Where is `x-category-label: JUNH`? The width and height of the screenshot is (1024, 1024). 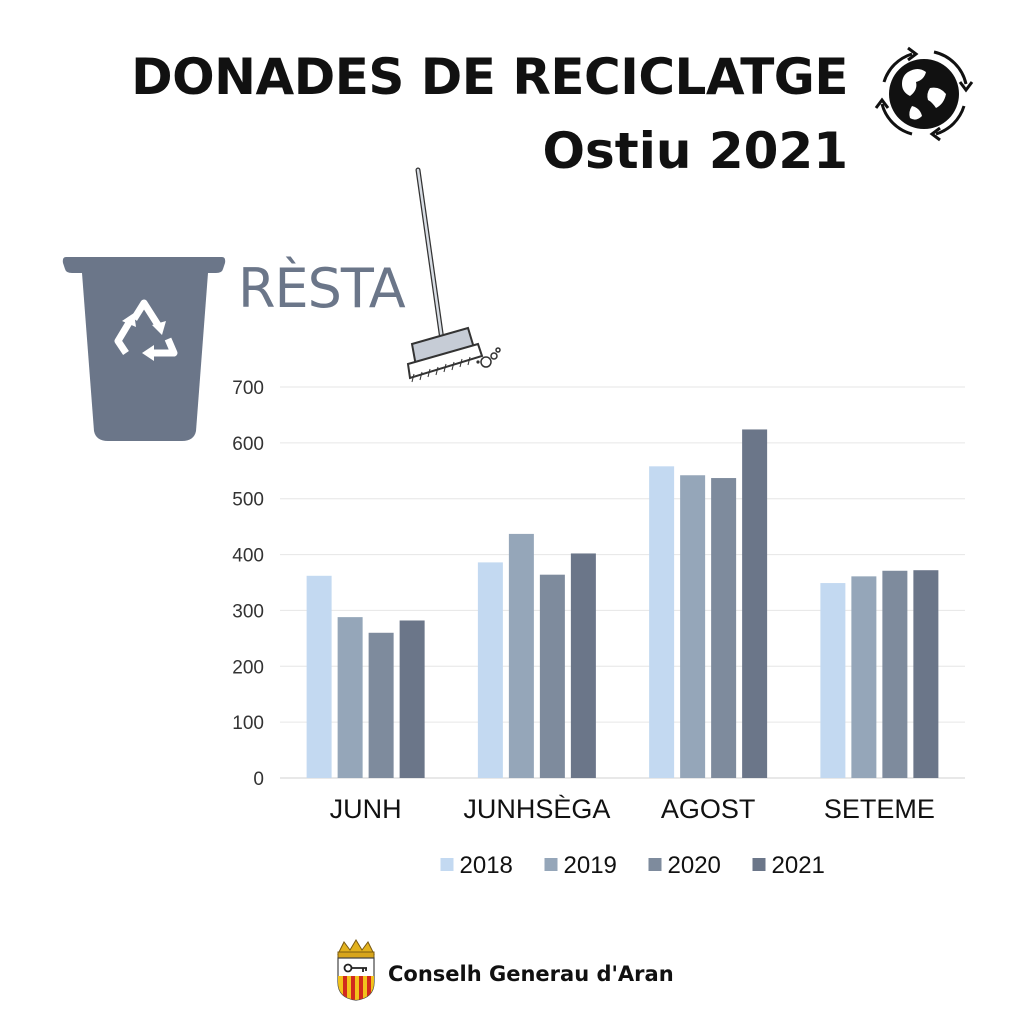 x-category-label: JUNH is located at coordinates (366, 809).